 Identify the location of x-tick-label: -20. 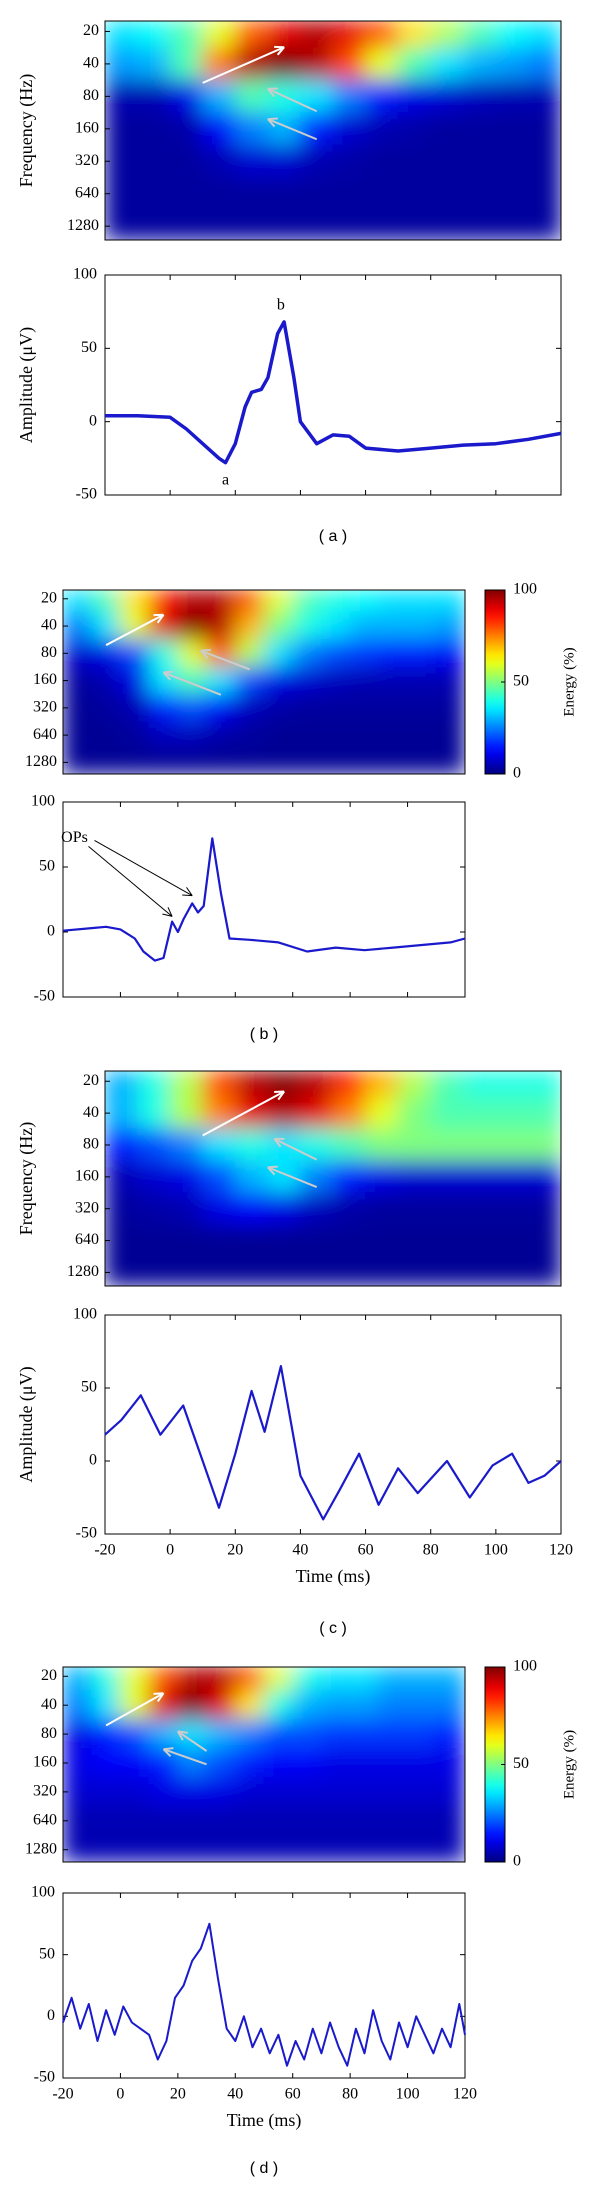
(104, 1550).